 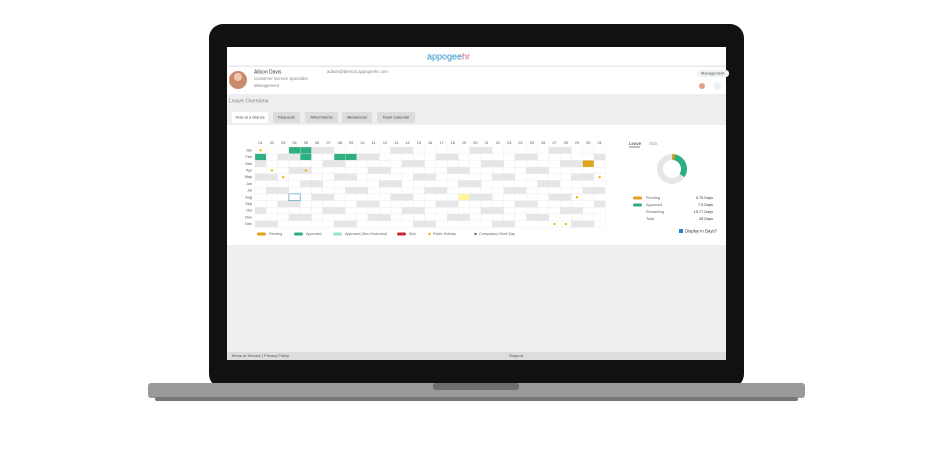 What do you see at coordinates (635, 143) in the screenshot?
I see `summary-tab: Leave` at bounding box center [635, 143].